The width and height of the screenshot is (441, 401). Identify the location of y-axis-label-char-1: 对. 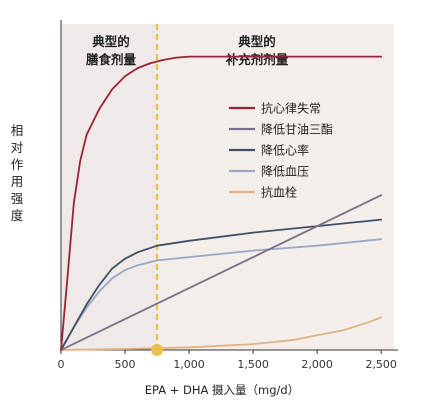
(17, 147).